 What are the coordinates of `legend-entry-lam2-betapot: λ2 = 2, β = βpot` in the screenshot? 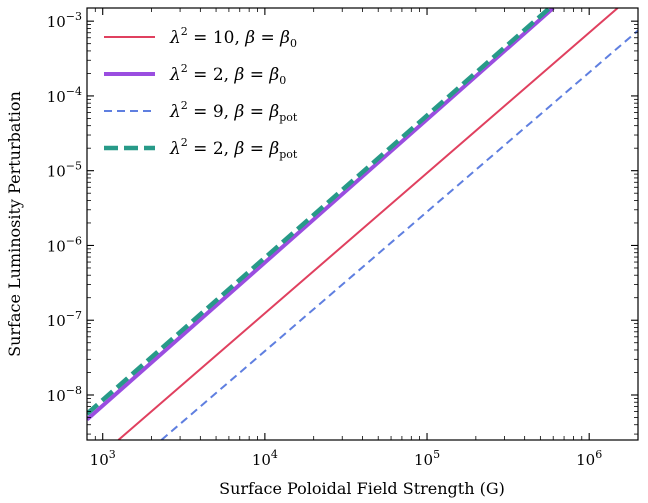 It's located at (201, 148).